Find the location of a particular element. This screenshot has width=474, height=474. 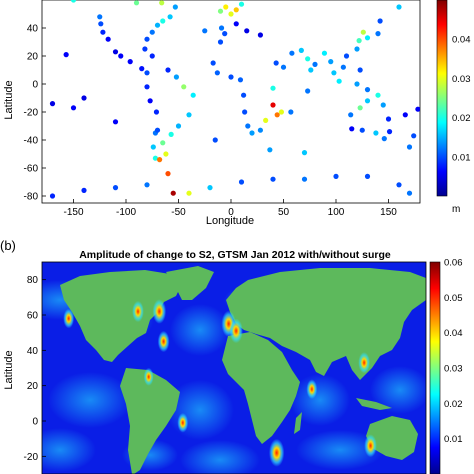

panel-a-colorbar-label: 0.02 is located at coordinates (461, 118).